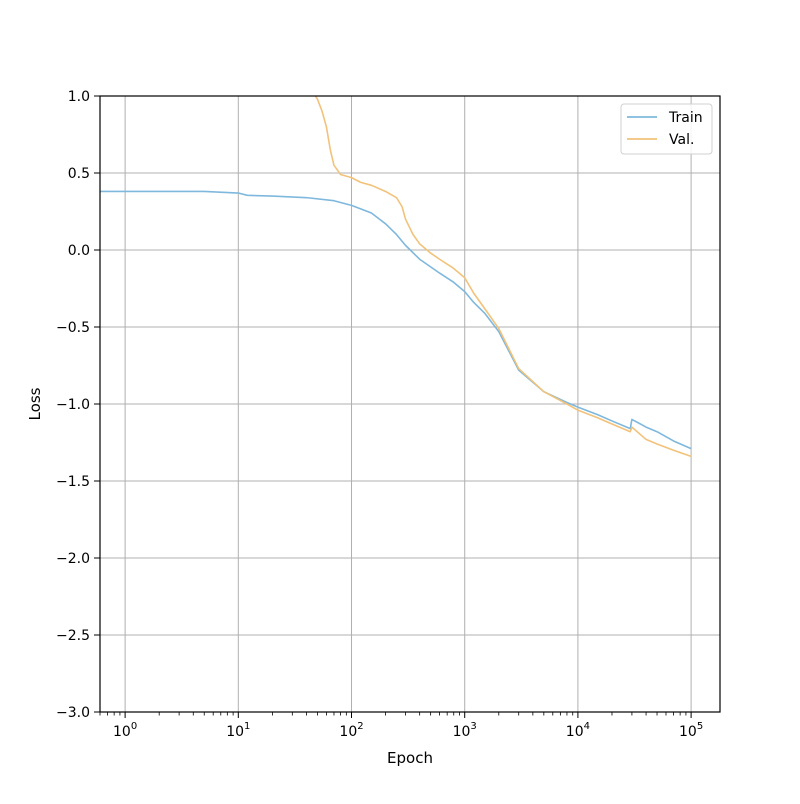 This screenshot has height=804, width=800. I want to click on y-tick-label: −3.0, so click(73, 713).